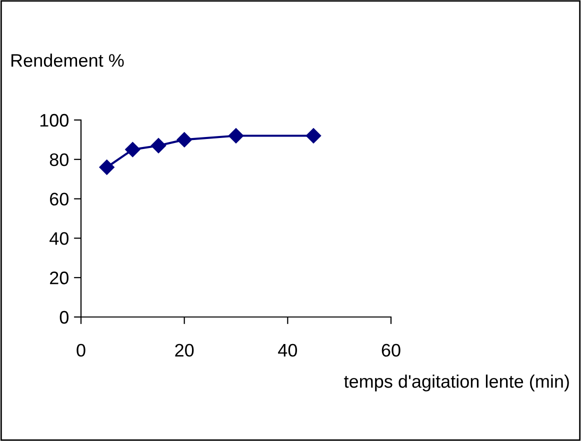 The image size is (581, 441). I want to click on y-tick-label: 40, so click(59, 238).